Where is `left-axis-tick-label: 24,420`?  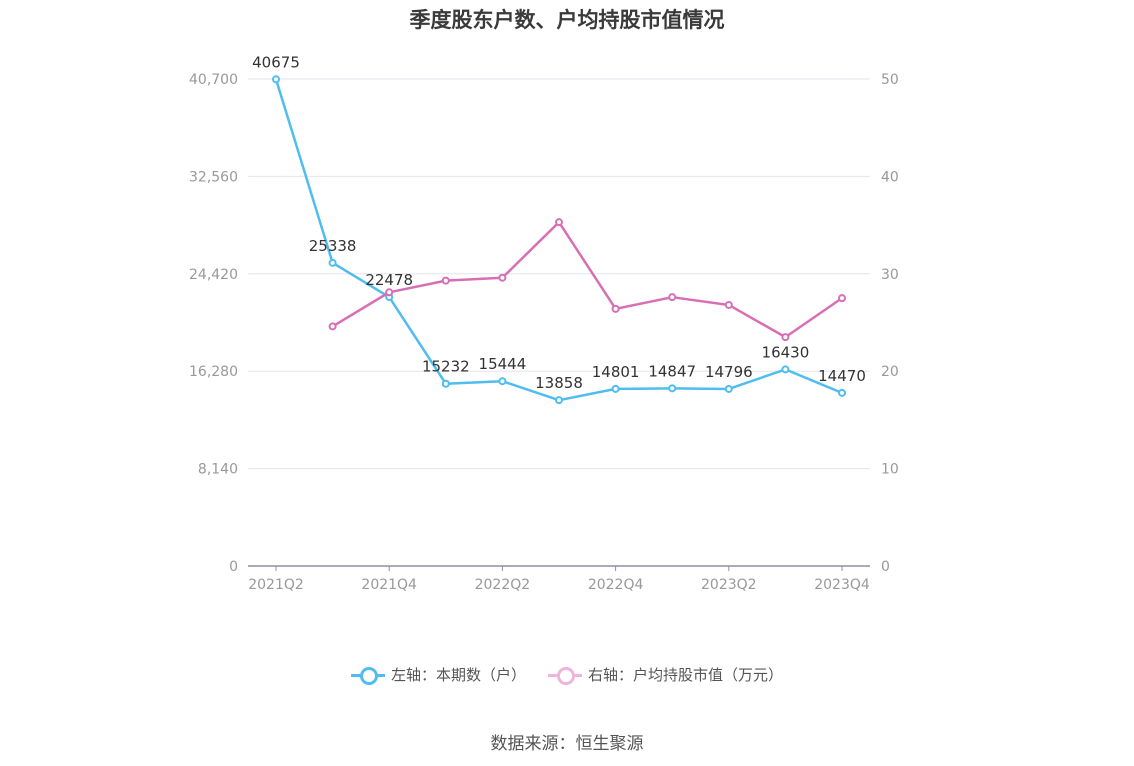
left-axis-tick-label: 24,420 is located at coordinates (213, 275).